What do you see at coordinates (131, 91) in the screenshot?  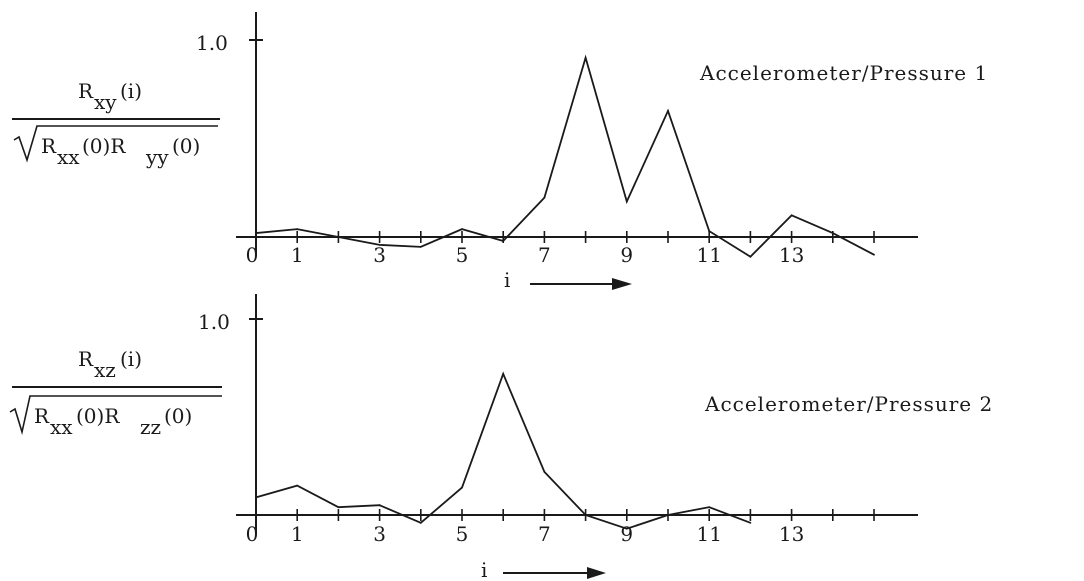 I see `chart-1-ylabel-num-arg: (i)` at bounding box center [131, 91].